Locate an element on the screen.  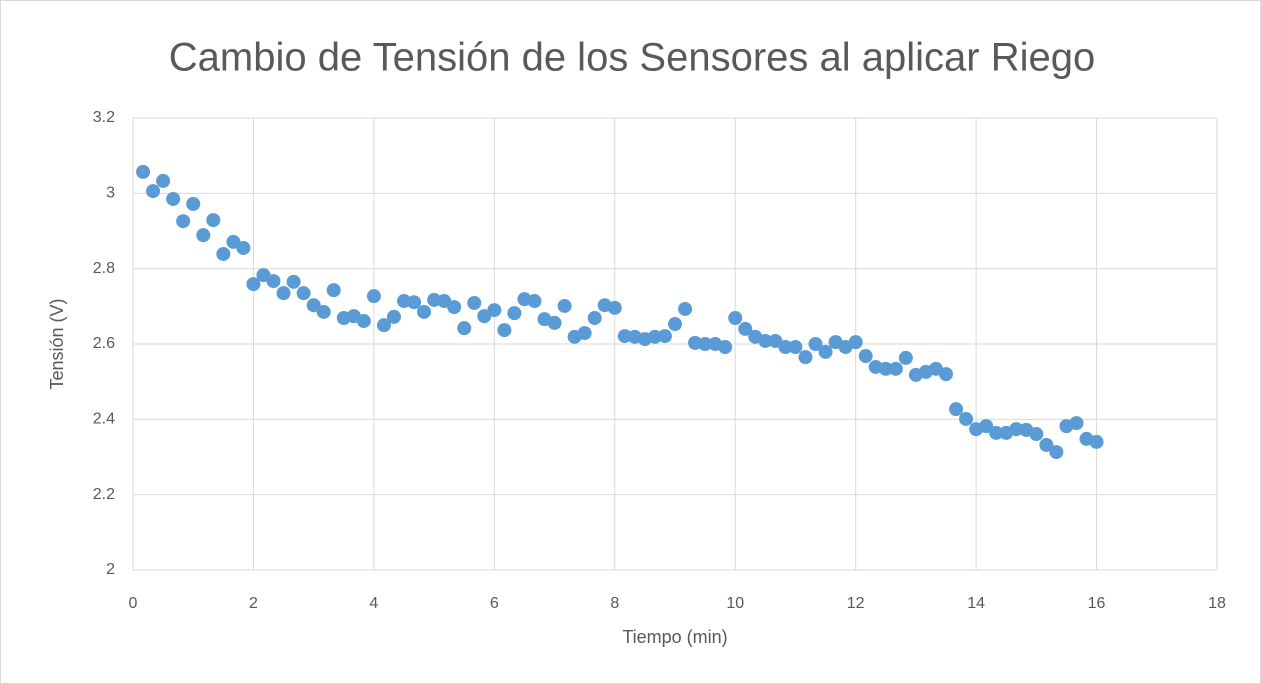
x-axis-label: Tiempo (min) is located at coordinates (674, 637).